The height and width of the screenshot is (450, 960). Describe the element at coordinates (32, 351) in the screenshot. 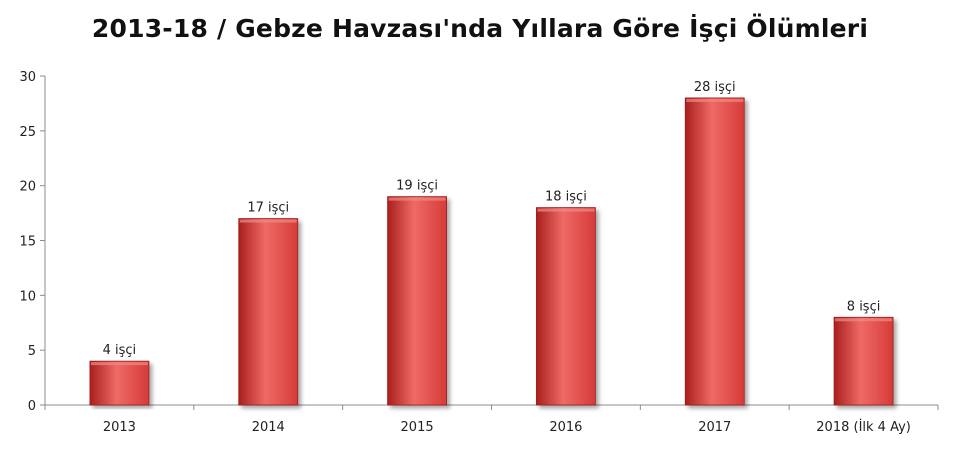

I see `y-tick-label: 5` at that location.